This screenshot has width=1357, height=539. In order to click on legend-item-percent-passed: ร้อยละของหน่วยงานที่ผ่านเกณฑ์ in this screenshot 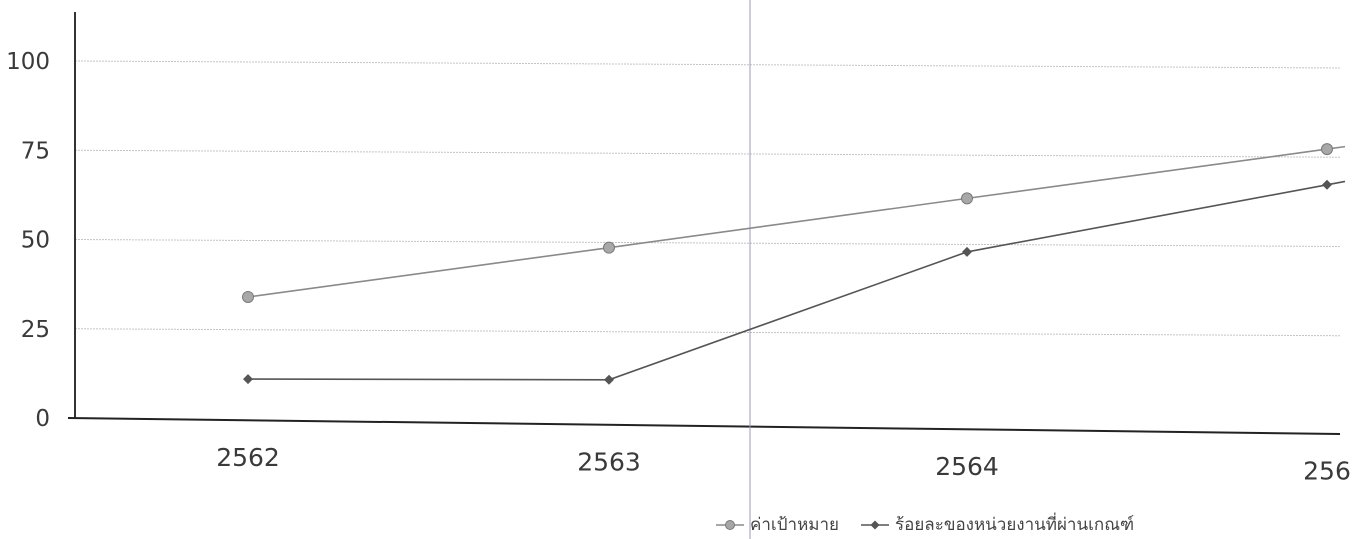, I will do `click(997, 524)`.